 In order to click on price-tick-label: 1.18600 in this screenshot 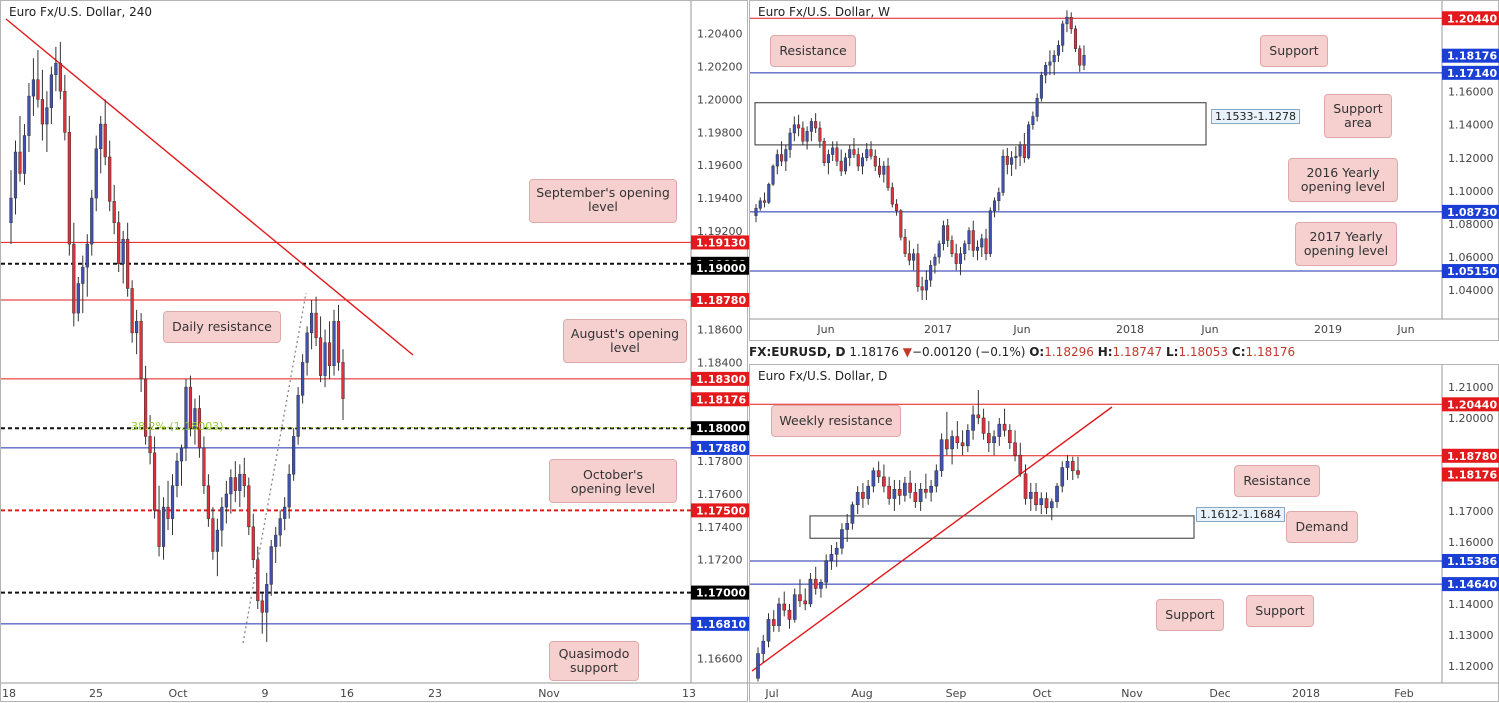, I will do `click(720, 330)`.